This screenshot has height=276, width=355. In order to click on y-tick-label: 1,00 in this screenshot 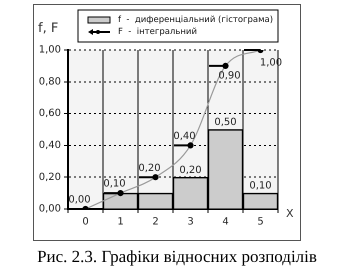, I will do `click(49, 50)`.